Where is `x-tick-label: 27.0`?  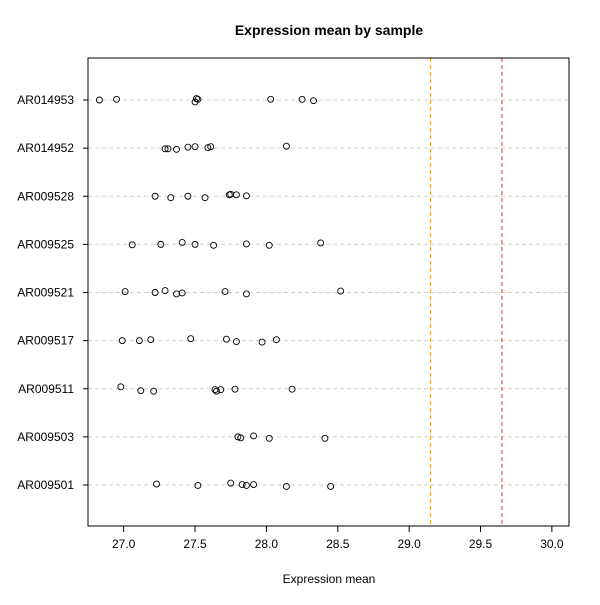
x-tick-label: 27.0 is located at coordinates (124, 544).